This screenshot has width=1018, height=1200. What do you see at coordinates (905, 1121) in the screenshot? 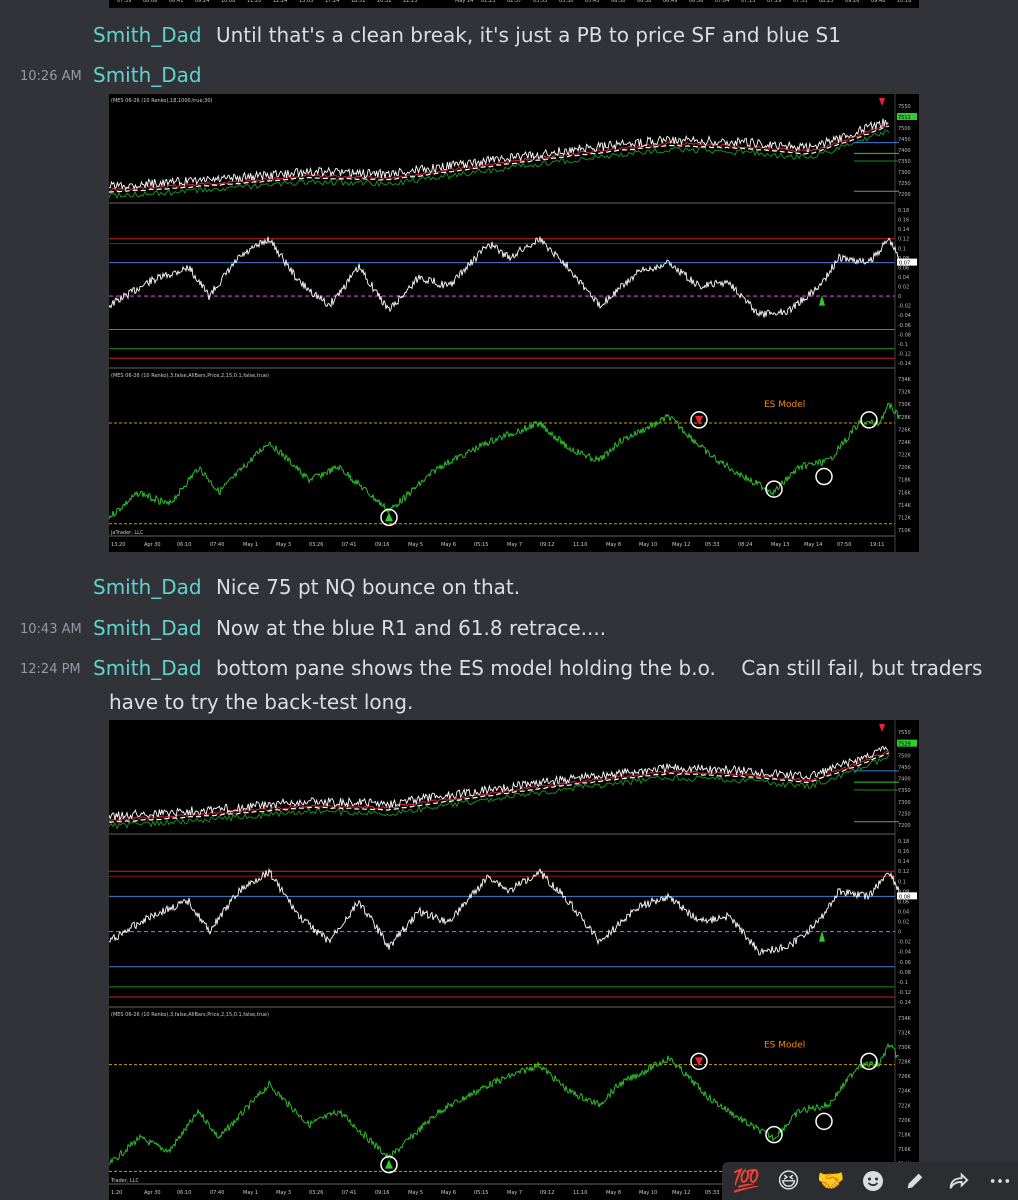
I see `model-axis-label: 720K` at bounding box center [905, 1121].